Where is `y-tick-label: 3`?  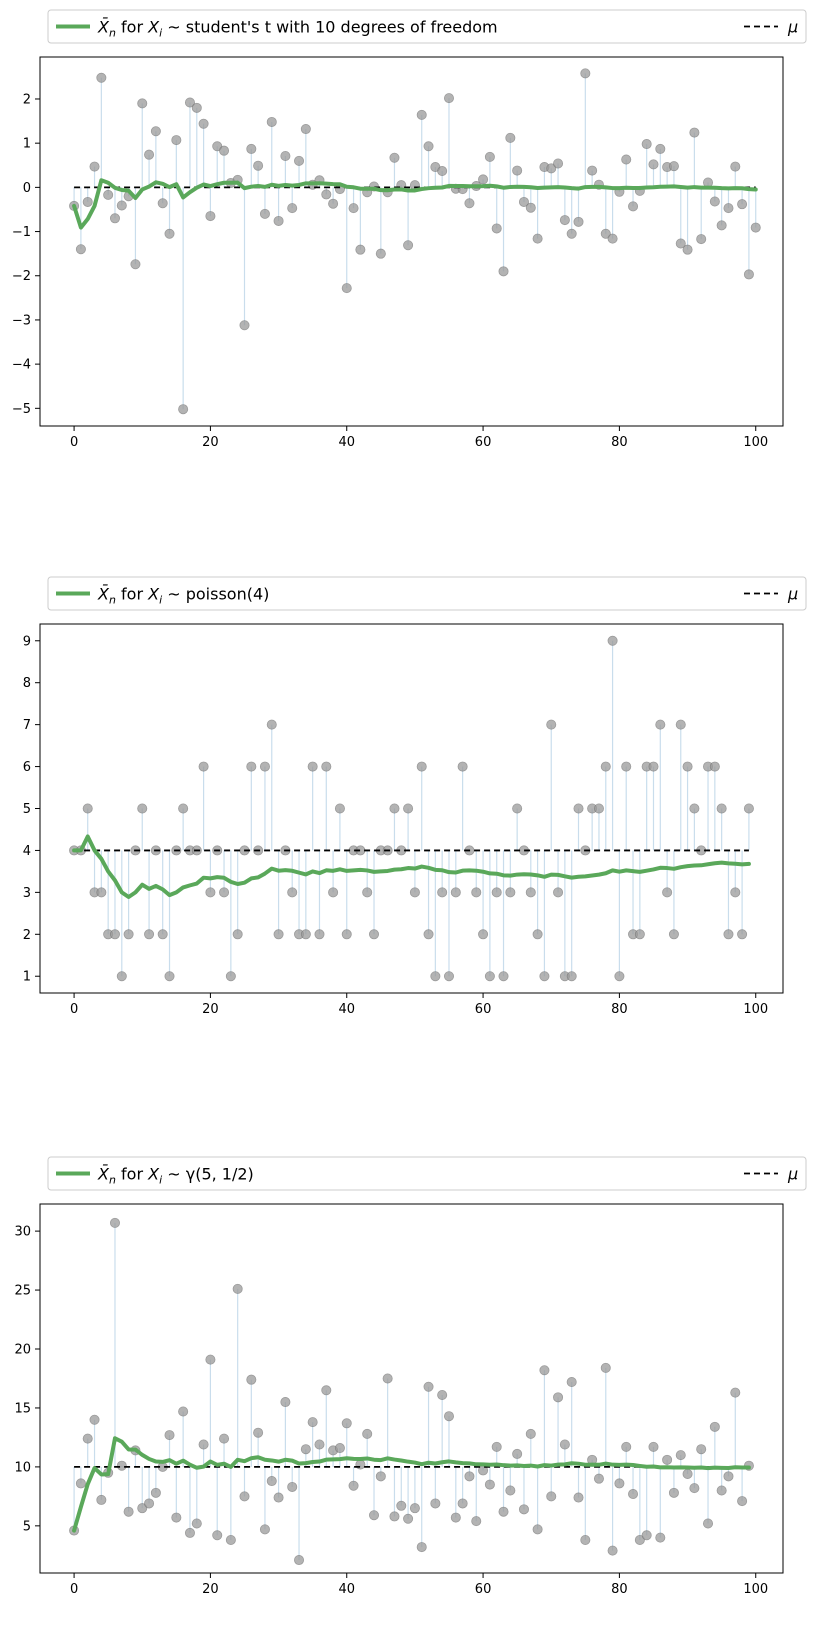 y-tick-label: 3 is located at coordinates (27, 893).